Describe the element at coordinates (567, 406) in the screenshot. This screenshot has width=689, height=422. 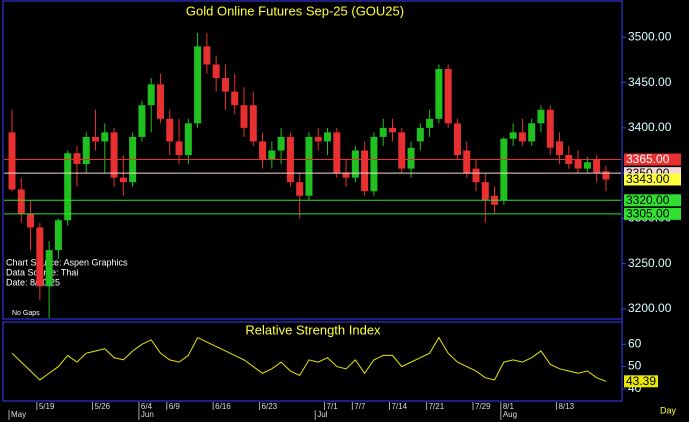
I see `x-tick-label: 8/13` at that location.